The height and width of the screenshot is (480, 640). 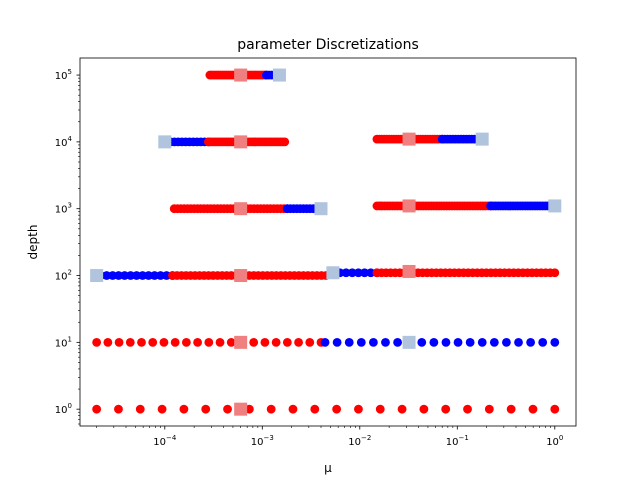 I want to click on y-tick-label: 10⁵, so click(x=63, y=75).